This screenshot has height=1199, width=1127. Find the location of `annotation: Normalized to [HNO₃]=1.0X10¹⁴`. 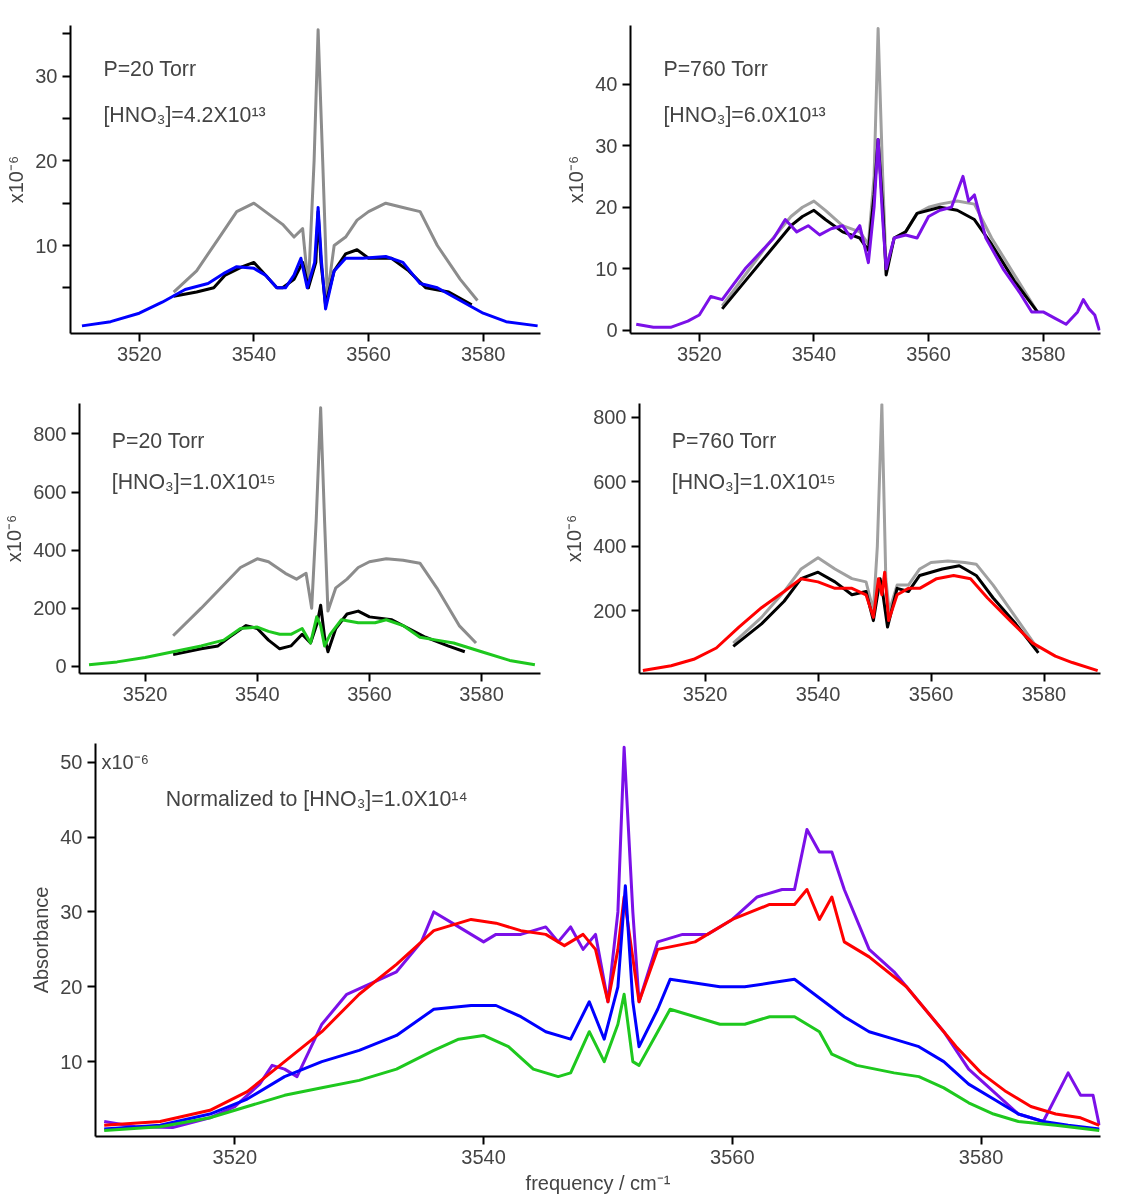

annotation: Normalized to [HNO₃]=1.0X10¹⁴ is located at coordinates (316, 798).